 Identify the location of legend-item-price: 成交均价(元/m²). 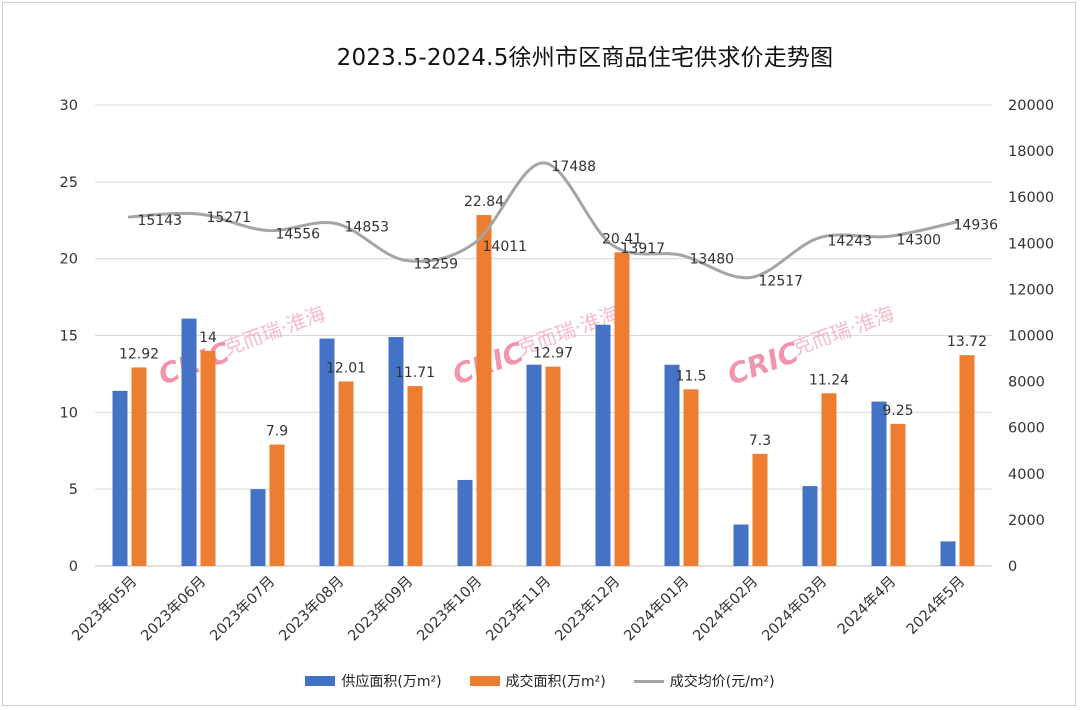
(704, 681).